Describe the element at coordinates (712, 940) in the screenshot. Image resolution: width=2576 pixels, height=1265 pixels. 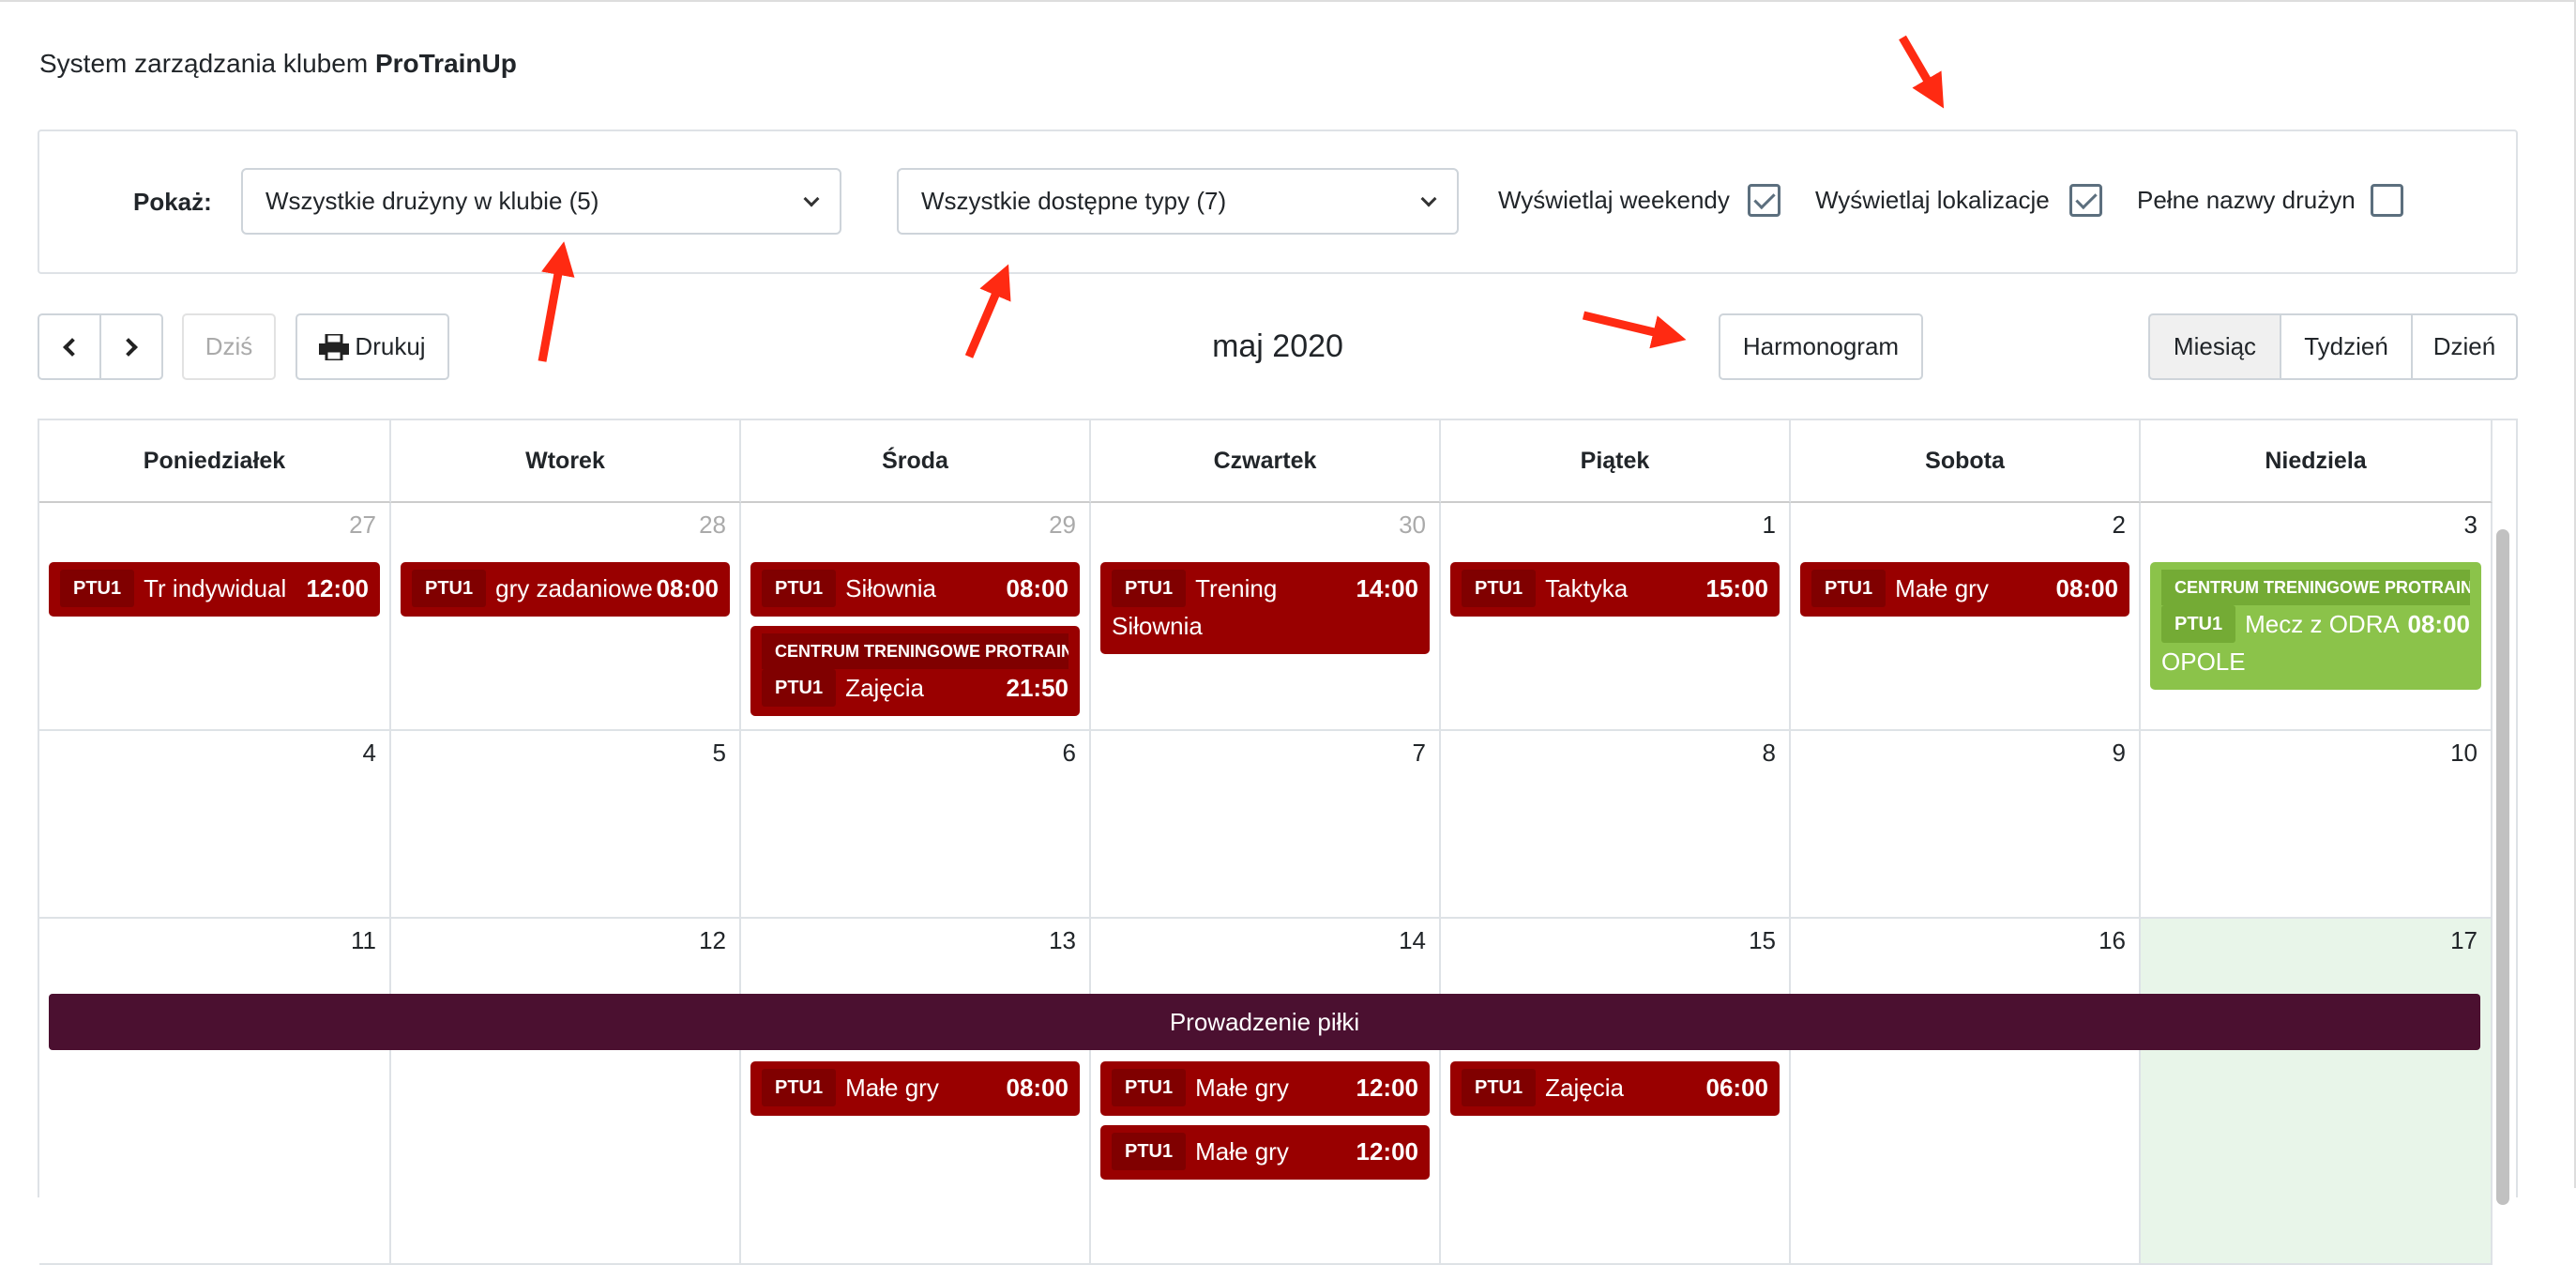
I see `day-number: 12` at that location.